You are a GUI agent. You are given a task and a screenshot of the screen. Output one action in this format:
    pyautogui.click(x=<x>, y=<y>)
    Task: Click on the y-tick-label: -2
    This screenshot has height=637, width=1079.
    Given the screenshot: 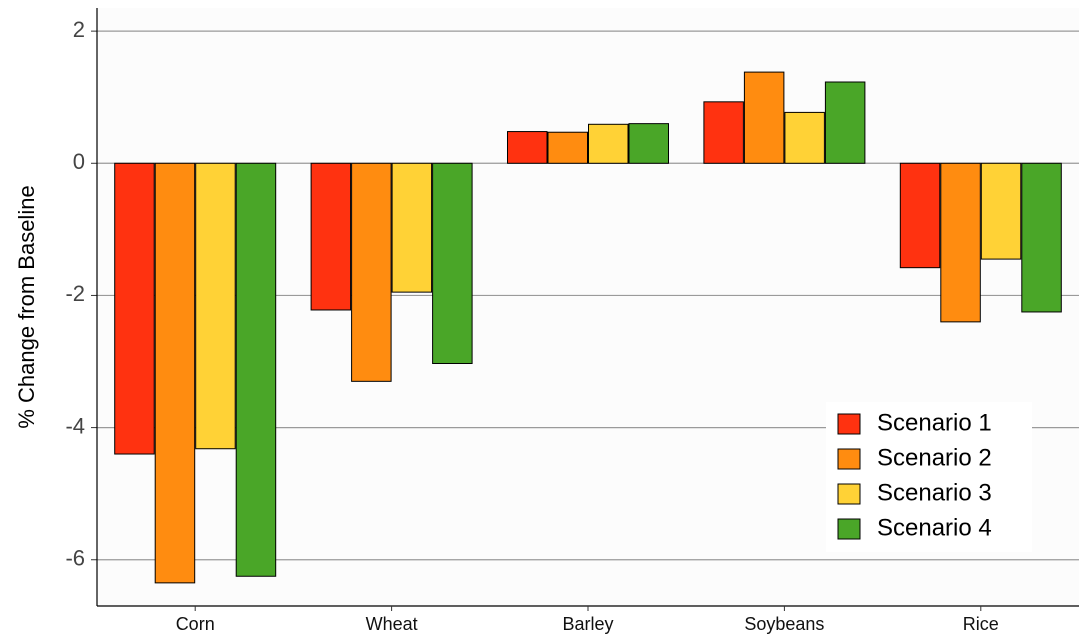 What is the action you would take?
    pyautogui.click(x=75, y=293)
    